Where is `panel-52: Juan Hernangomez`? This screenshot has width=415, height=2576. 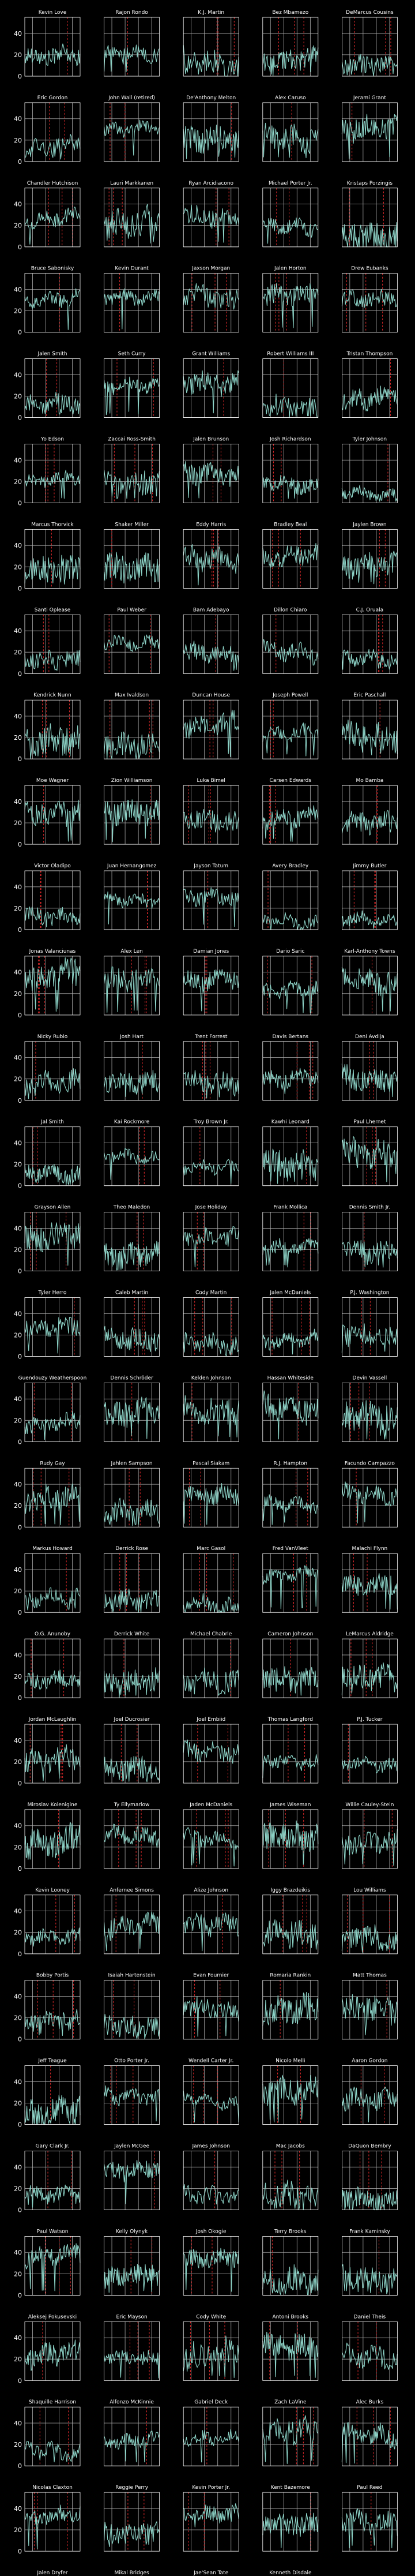
panel-52: Juan Hernangomez is located at coordinates (132, 896).